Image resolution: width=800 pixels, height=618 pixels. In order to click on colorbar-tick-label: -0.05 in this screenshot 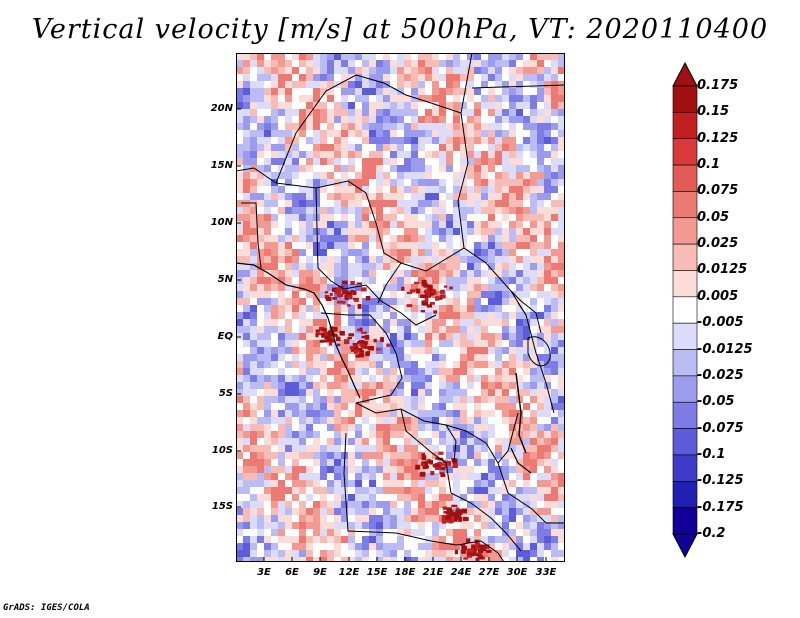, I will do `click(716, 402)`.